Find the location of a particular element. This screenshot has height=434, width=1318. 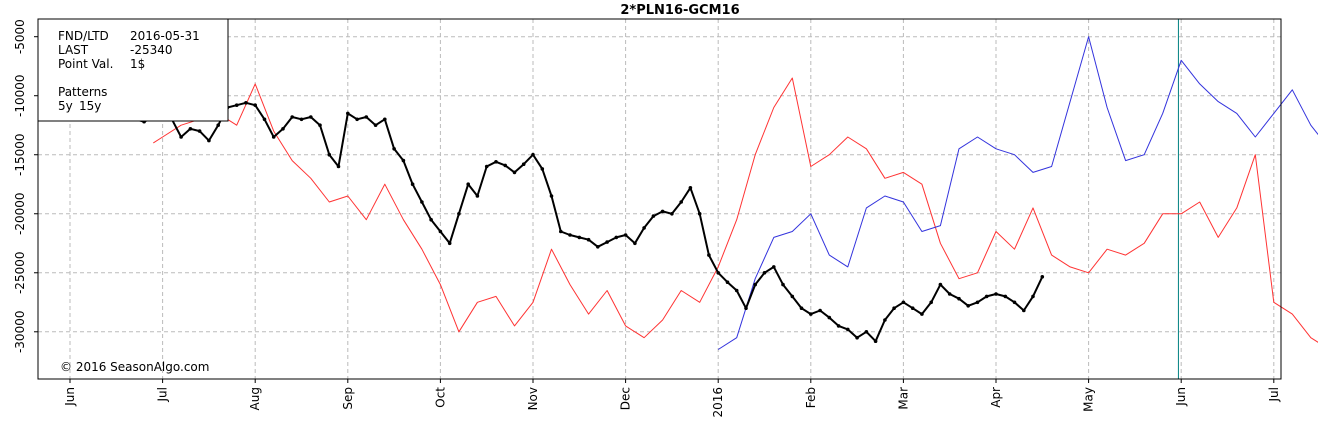

y-tick-label: -25000 is located at coordinates (20, 273).